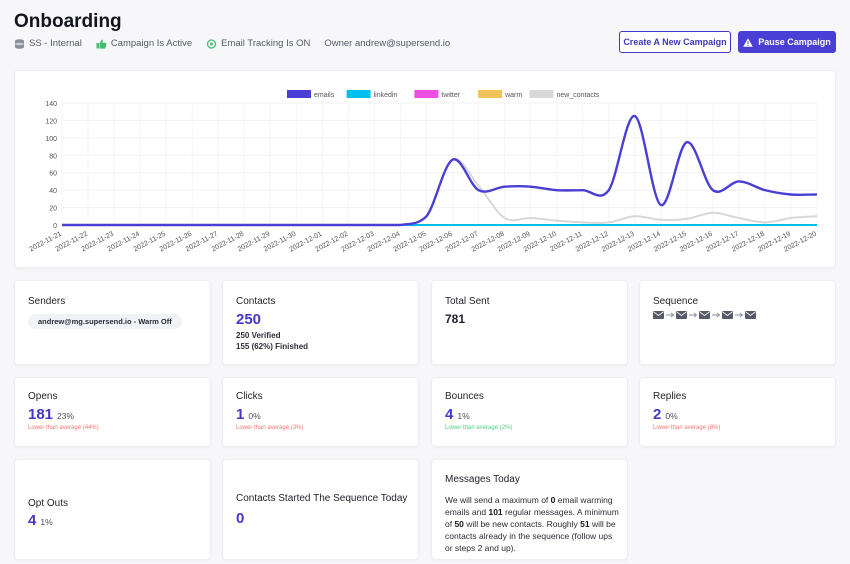 The image size is (850, 564). I want to click on bounces-pct: 1%, so click(463, 416).